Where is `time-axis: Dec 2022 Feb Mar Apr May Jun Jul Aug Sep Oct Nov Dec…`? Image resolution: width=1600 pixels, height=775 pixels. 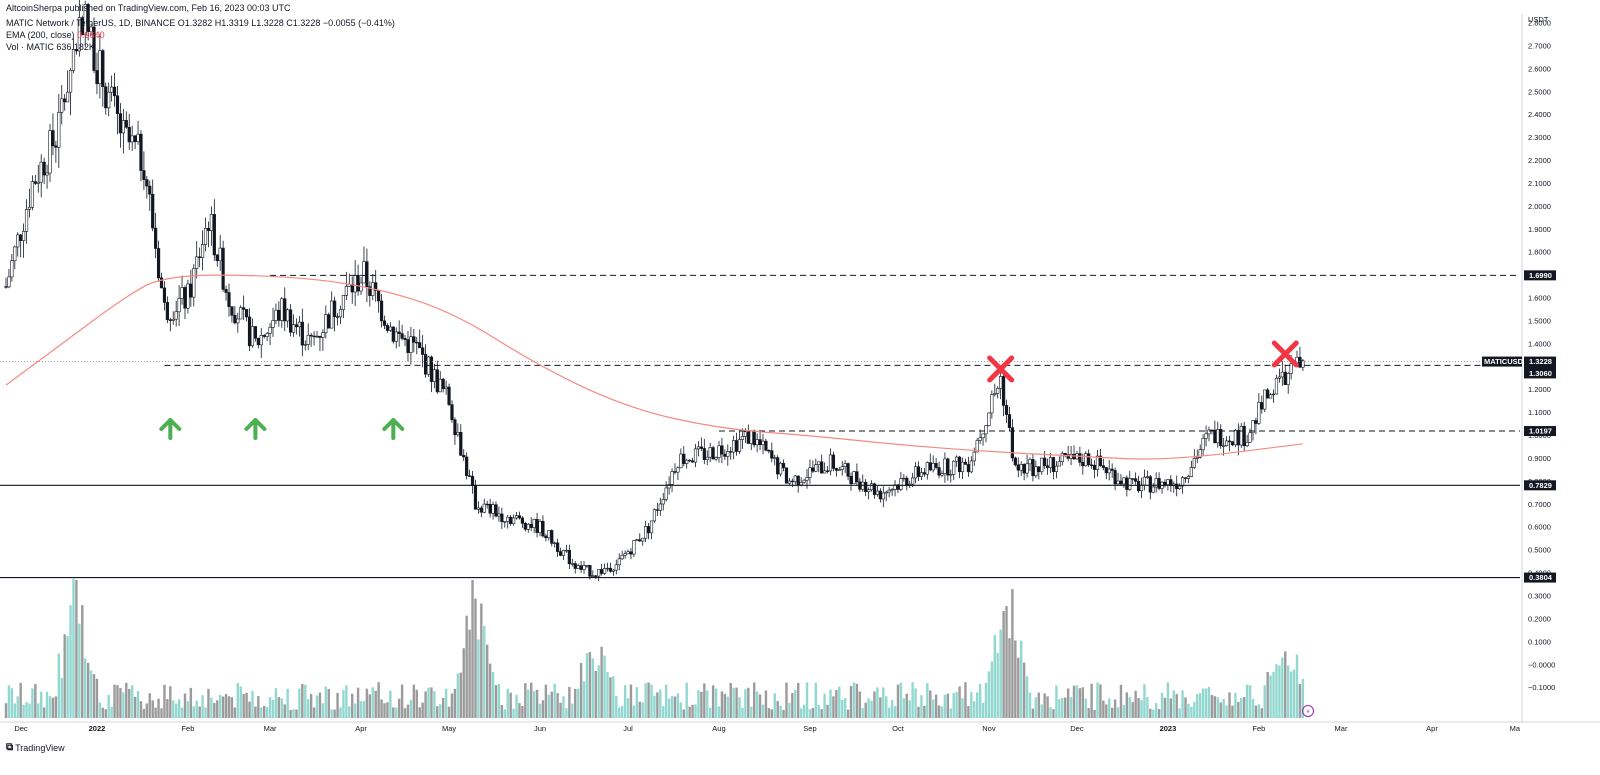
time-axis: Dec 2022 Feb Mar Apr May Jun Jul Aug Sep Oct Nov Dec… is located at coordinates (767, 728).